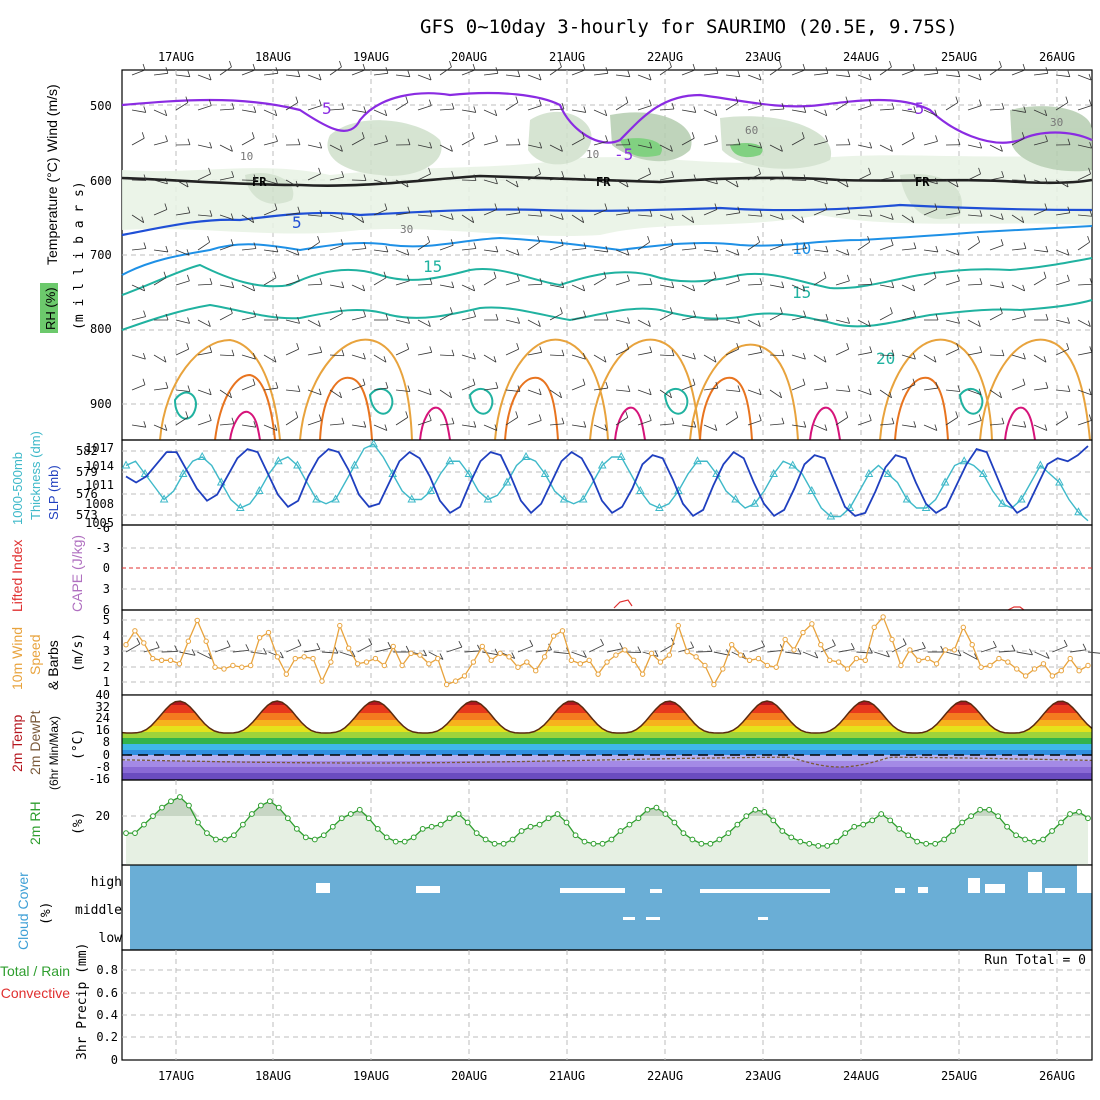 The image size is (1100, 1100). What do you see at coordinates (801, 248) in the screenshot?
I see `contour-label-10: 10` at bounding box center [801, 248].